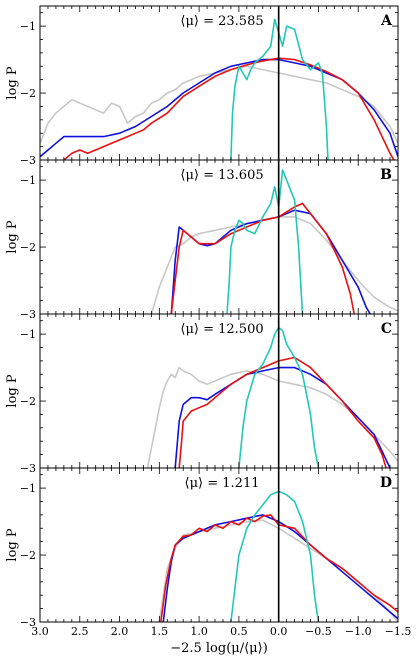  I want to click on x-tick-label: 1.5, so click(160, 631).